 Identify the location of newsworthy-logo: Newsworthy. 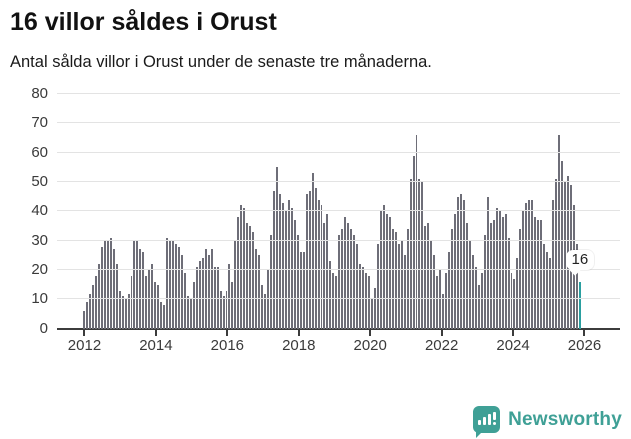
(547, 422).